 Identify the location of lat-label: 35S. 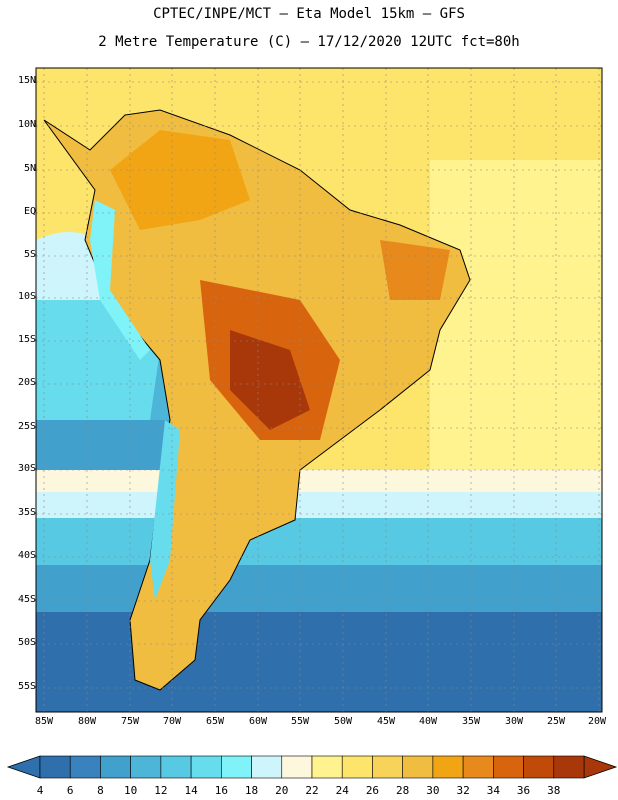
(26, 512).